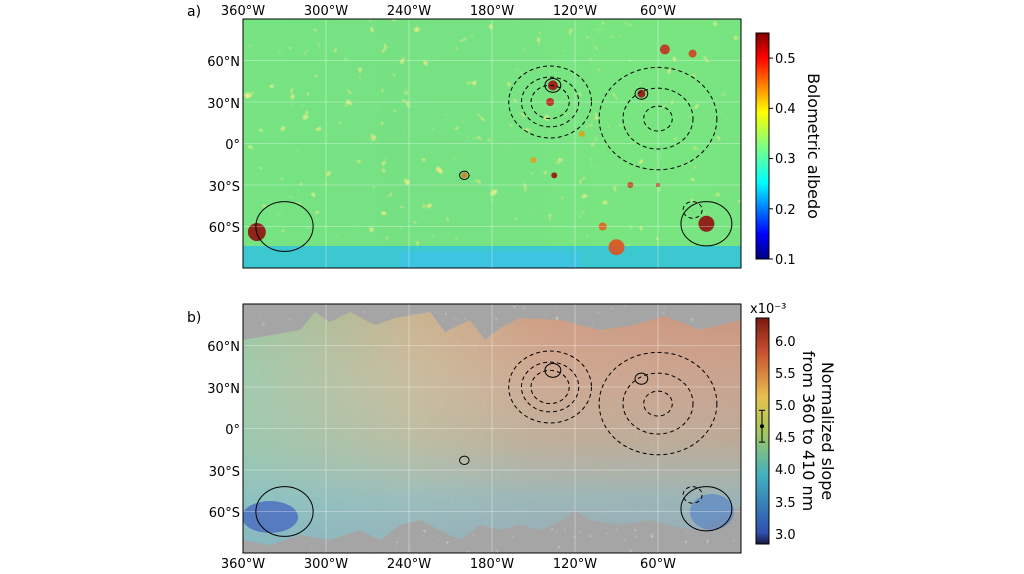  I want to click on colorbar-tick-label: 0.3, so click(785, 159).